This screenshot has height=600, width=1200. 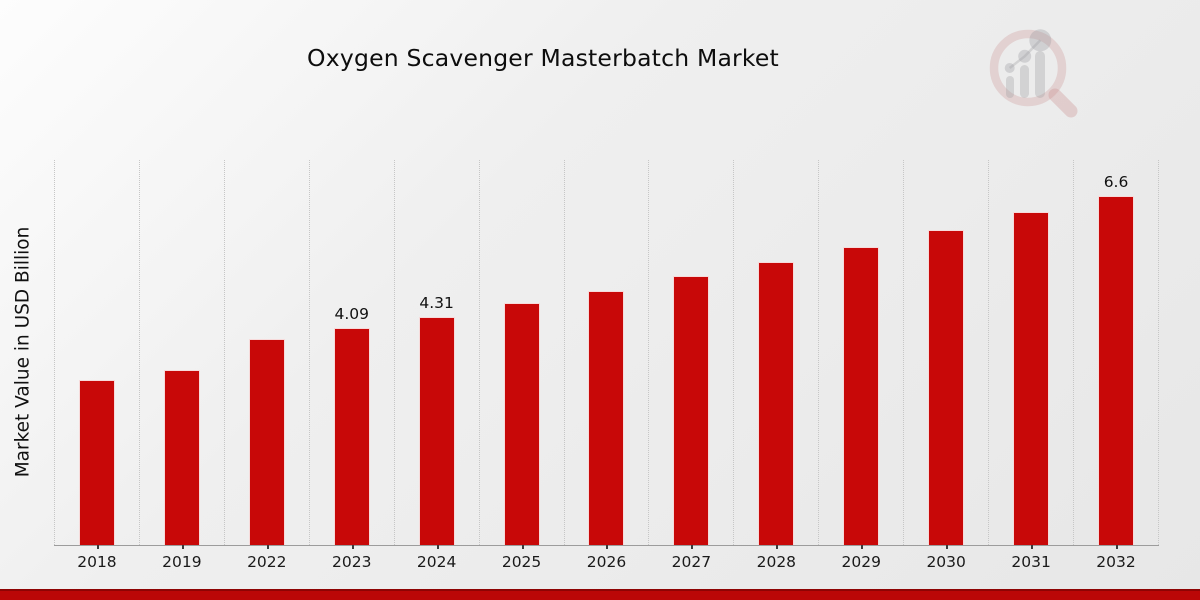 What do you see at coordinates (96, 462) in the screenshot?
I see `bar-2018` at bounding box center [96, 462].